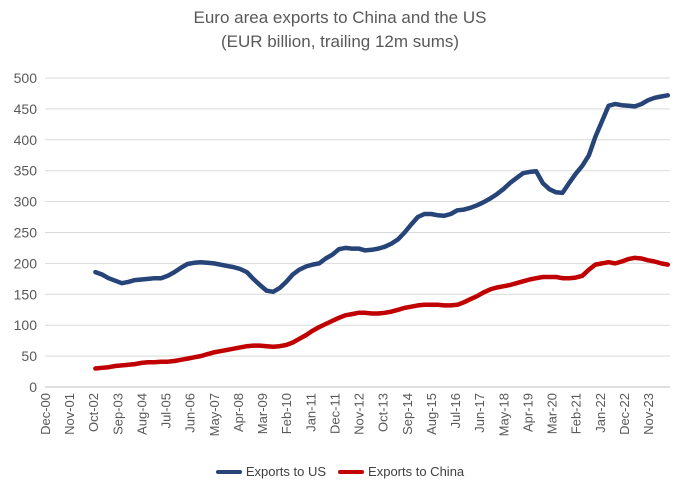  Describe the element at coordinates (416, 471) in the screenshot. I see `legend-label-china: Exports to China` at that location.